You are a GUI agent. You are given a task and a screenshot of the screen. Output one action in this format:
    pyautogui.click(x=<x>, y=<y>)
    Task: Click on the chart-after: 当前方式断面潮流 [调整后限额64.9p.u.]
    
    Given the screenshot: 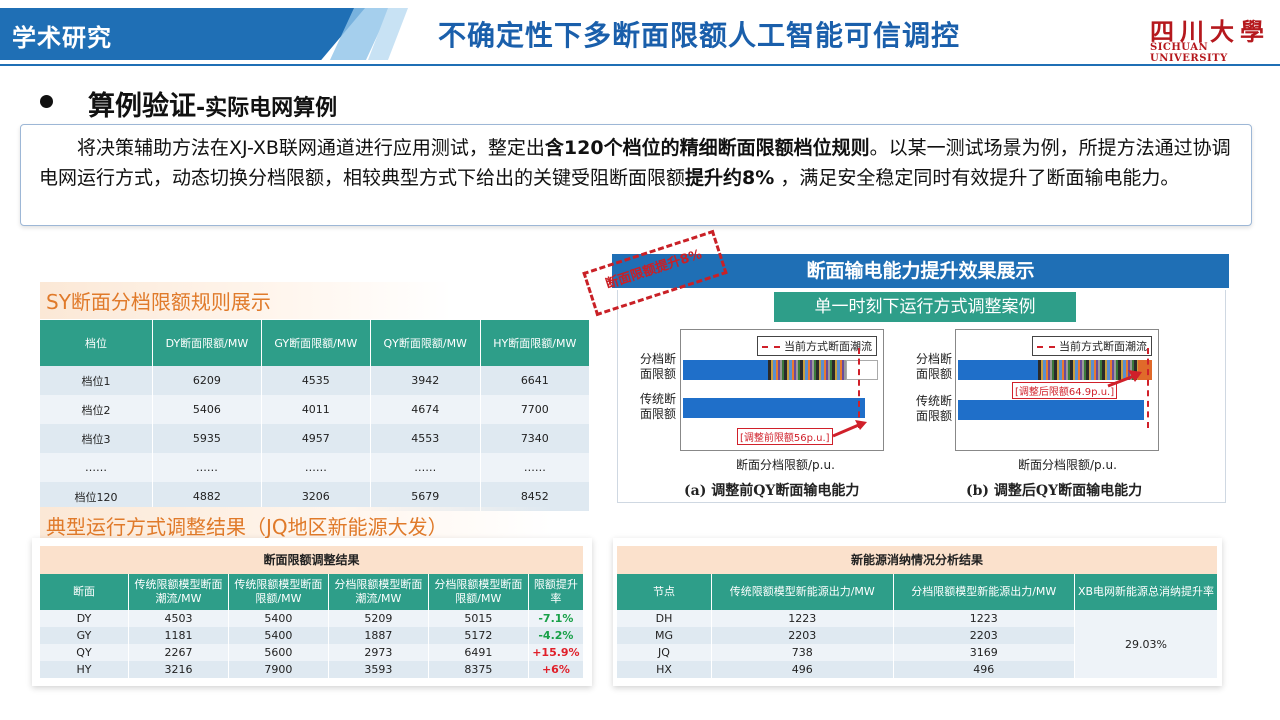 What is the action you would take?
    pyautogui.click(x=1057, y=390)
    